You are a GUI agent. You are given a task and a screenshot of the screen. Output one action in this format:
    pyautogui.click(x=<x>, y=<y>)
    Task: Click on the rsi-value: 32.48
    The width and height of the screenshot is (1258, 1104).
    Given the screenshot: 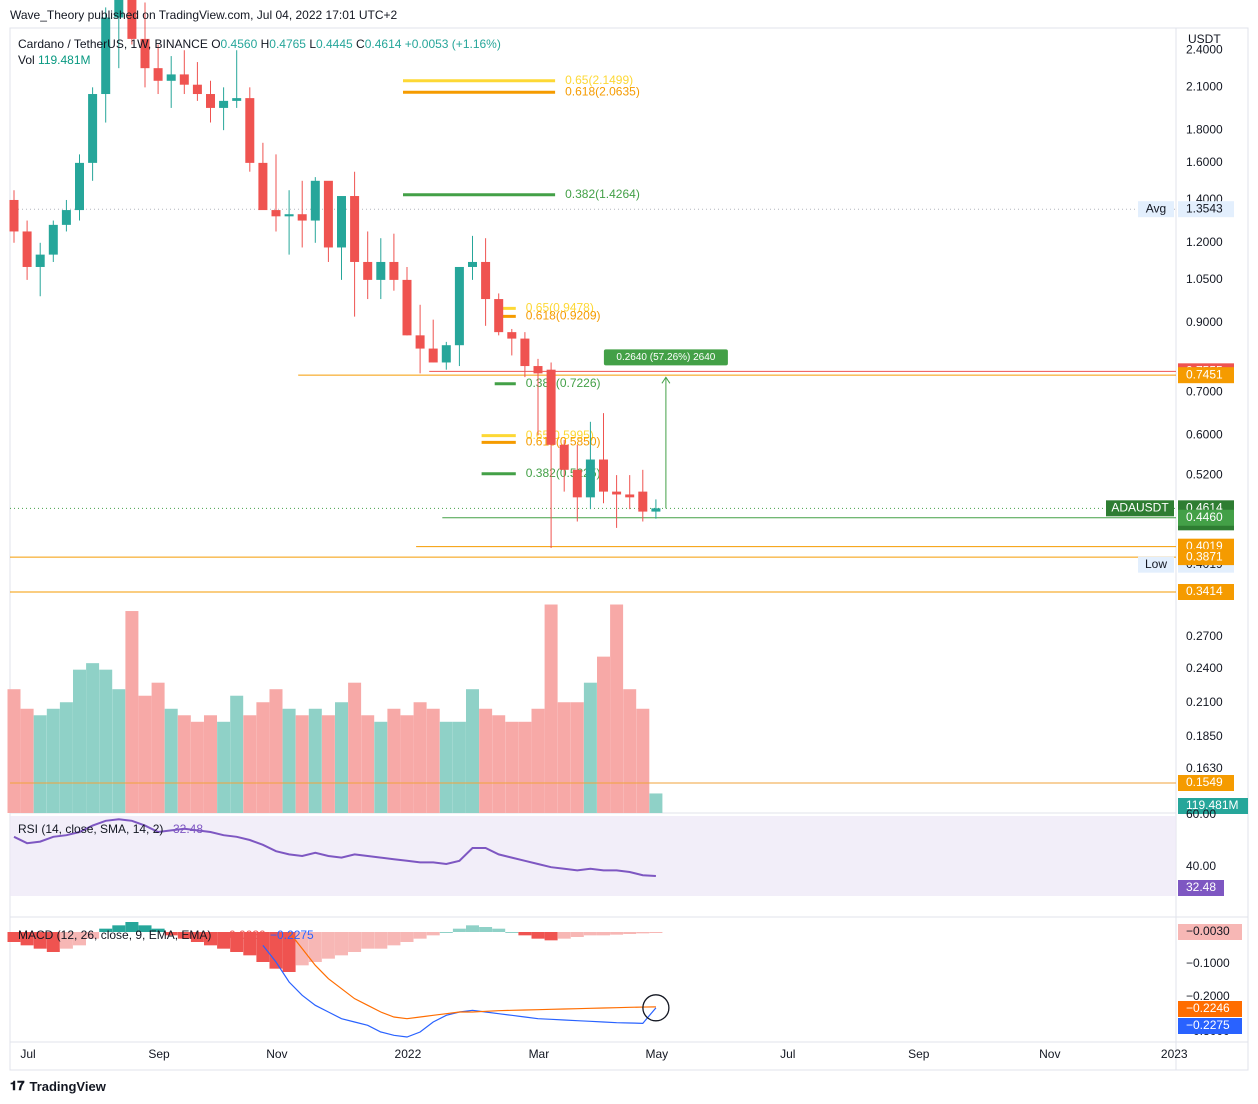 What is the action you would take?
    pyautogui.click(x=188, y=829)
    